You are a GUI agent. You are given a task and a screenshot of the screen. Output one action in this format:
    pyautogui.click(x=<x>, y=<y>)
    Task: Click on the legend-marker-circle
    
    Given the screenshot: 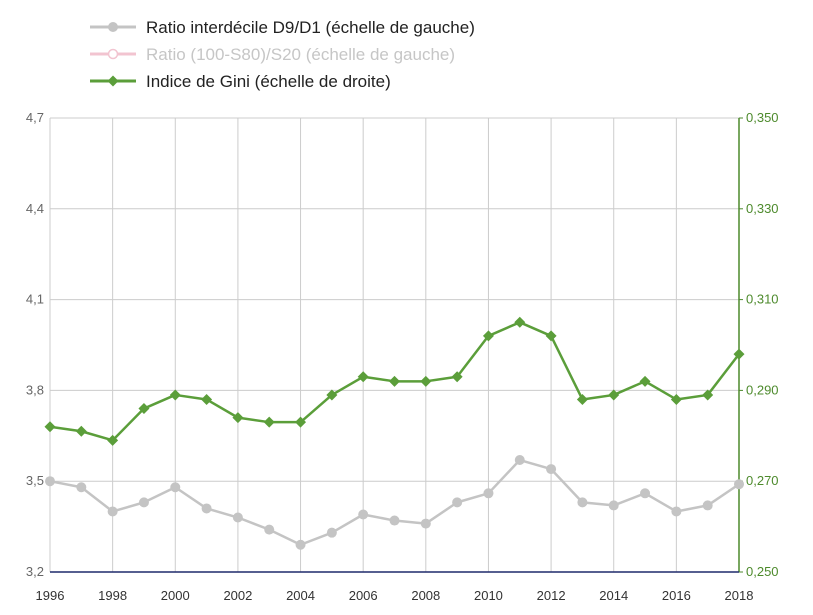 What is the action you would take?
    pyautogui.click(x=113, y=27)
    